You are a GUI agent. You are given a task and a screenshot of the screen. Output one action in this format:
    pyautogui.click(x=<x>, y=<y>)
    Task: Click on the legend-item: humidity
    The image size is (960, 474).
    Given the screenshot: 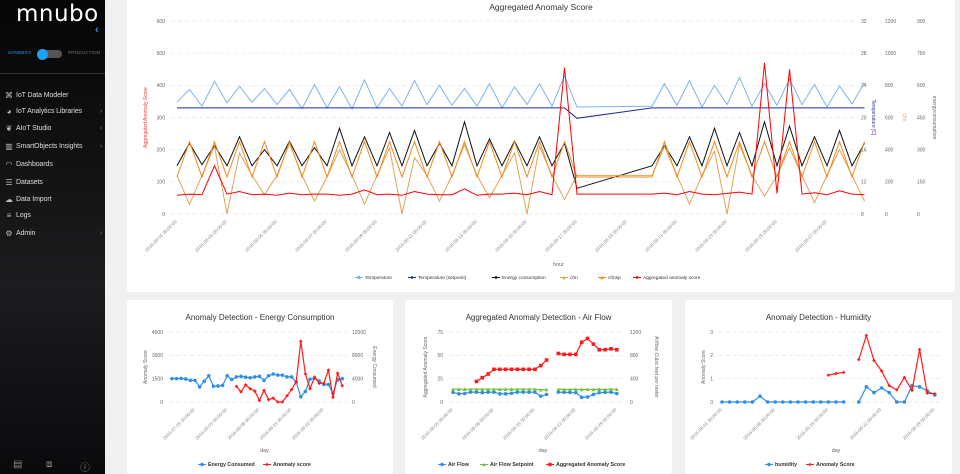 What is the action you would take?
    pyautogui.click(x=781, y=465)
    